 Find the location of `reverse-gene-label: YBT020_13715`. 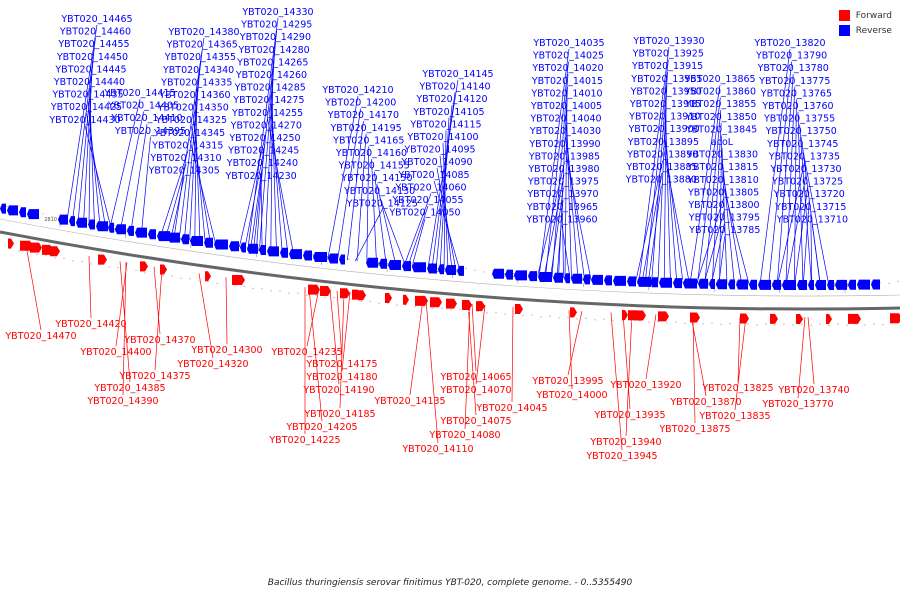

reverse-gene-label: YBT020_13715 is located at coordinates (810, 207).